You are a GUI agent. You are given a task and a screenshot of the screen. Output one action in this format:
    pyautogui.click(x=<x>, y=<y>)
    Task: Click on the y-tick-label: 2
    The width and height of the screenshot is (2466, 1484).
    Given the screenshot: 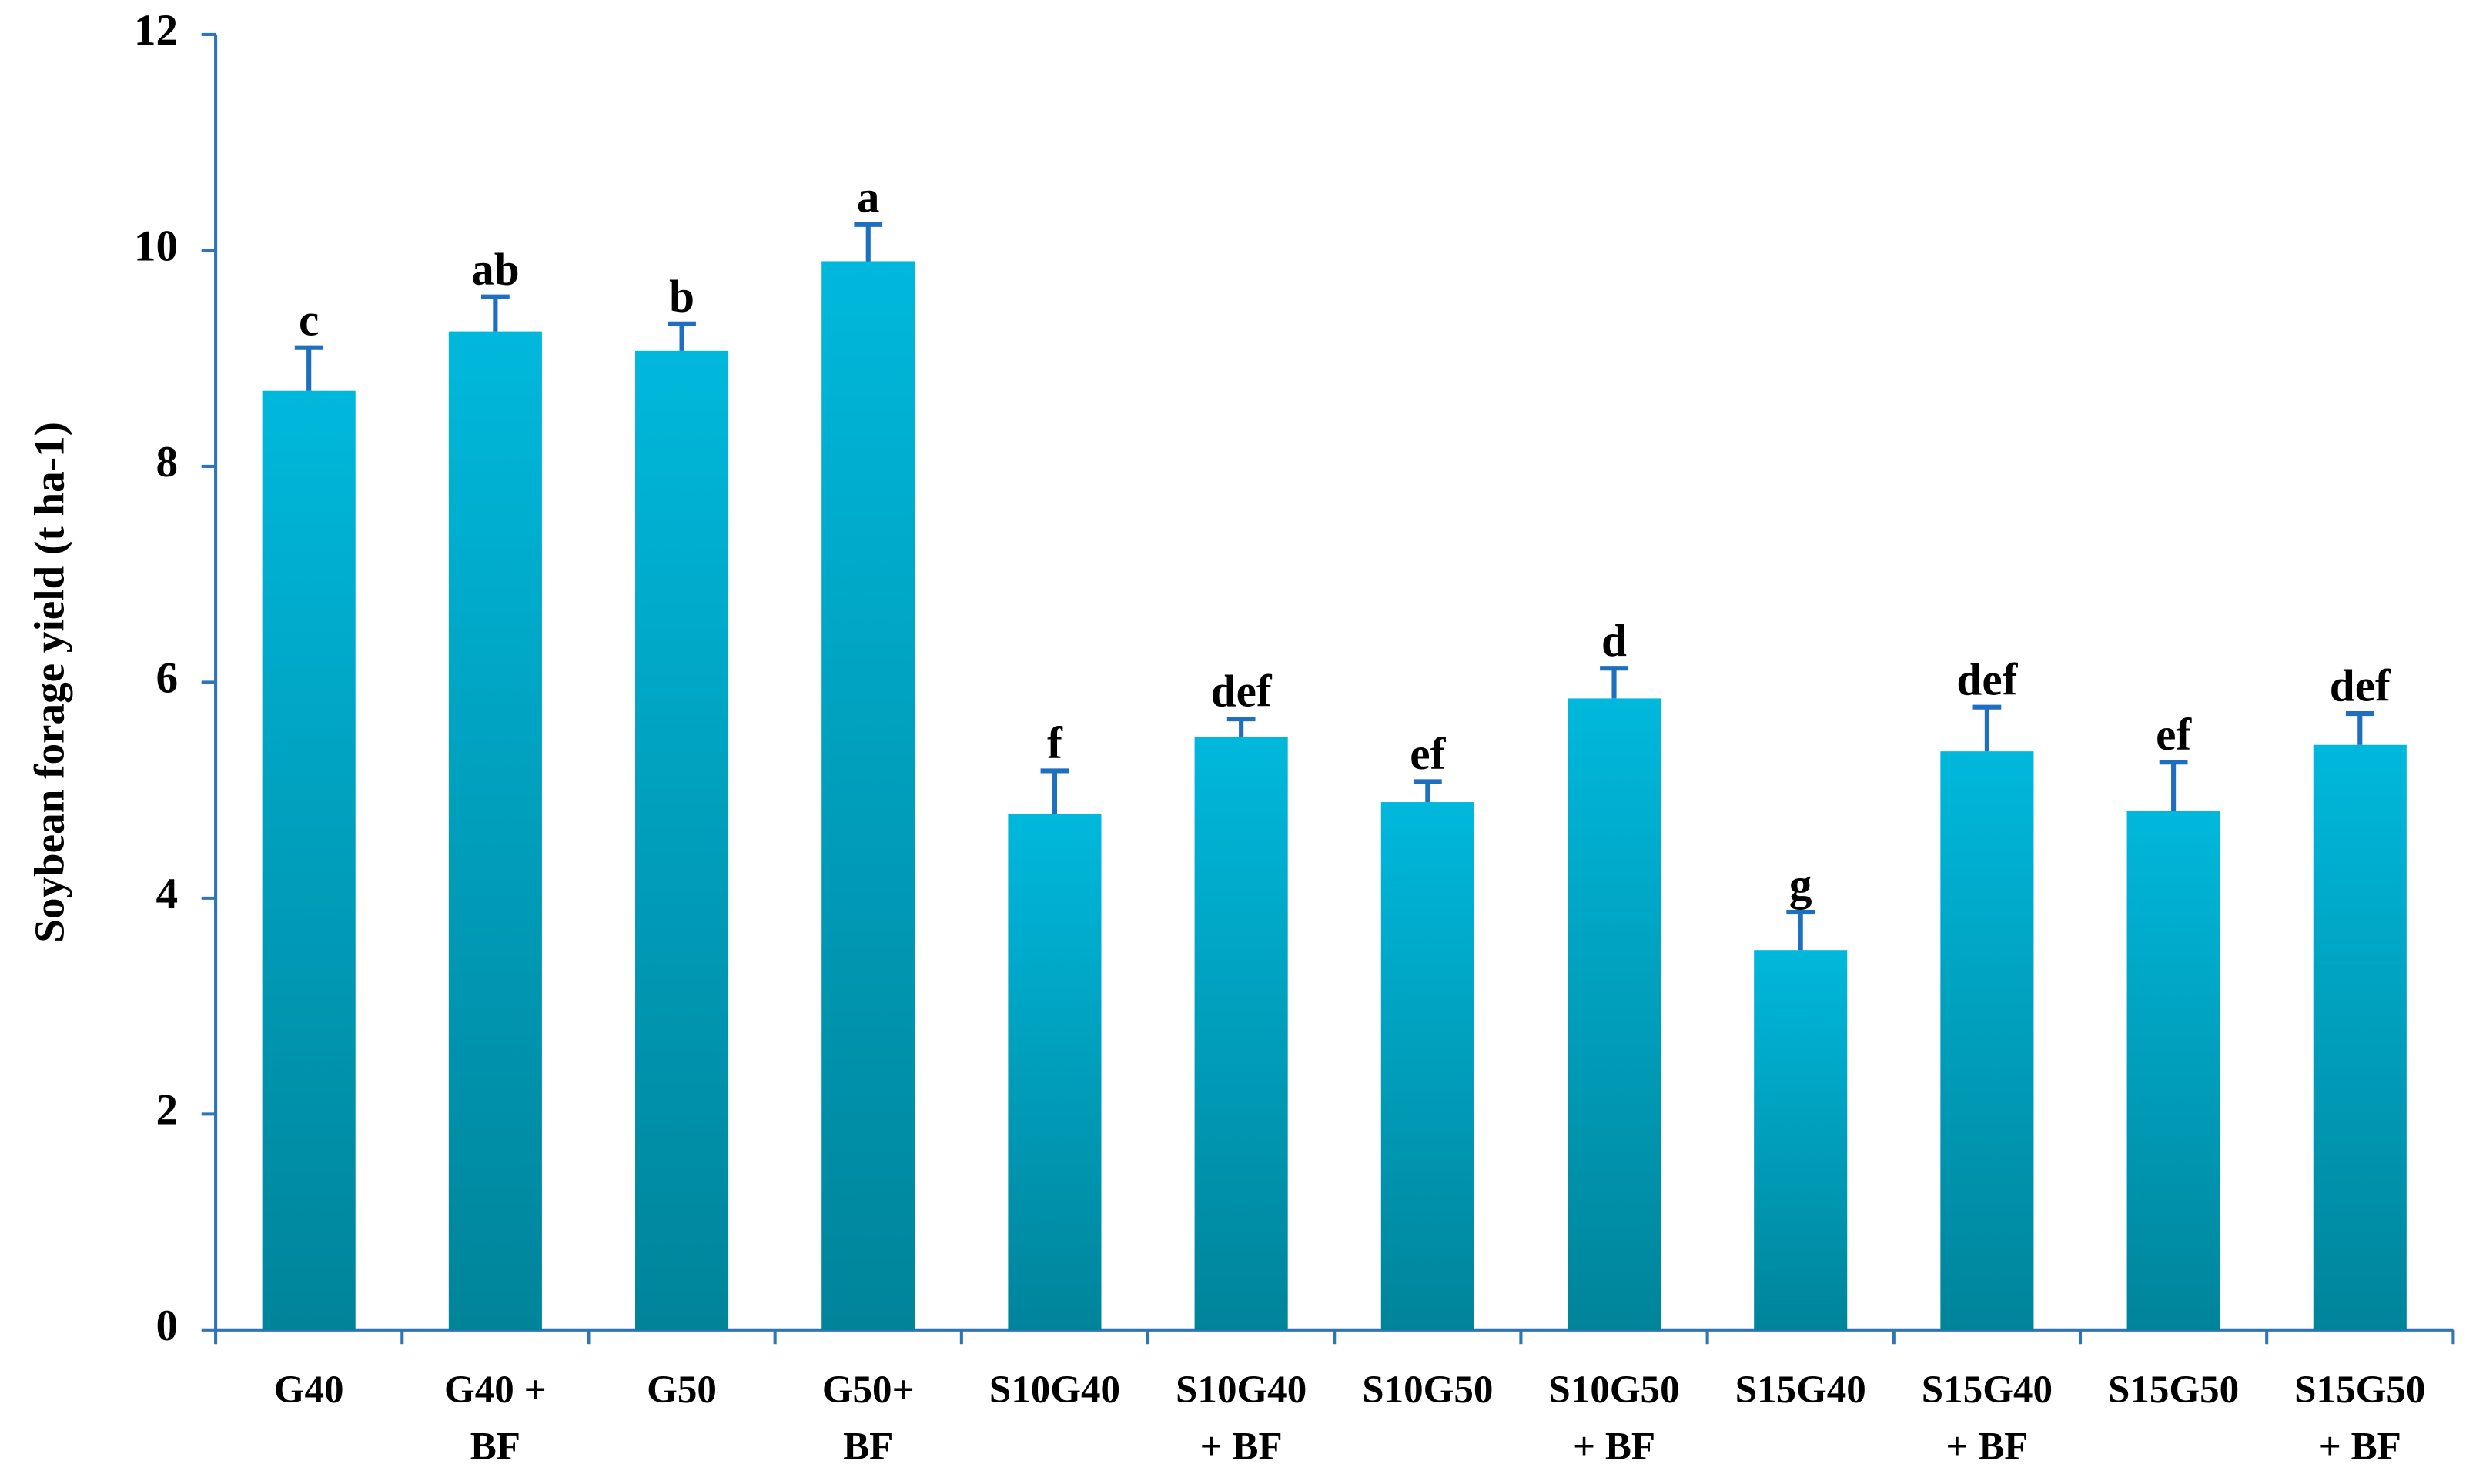 What is the action you would take?
    pyautogui.click(x=167, y=1109)
    